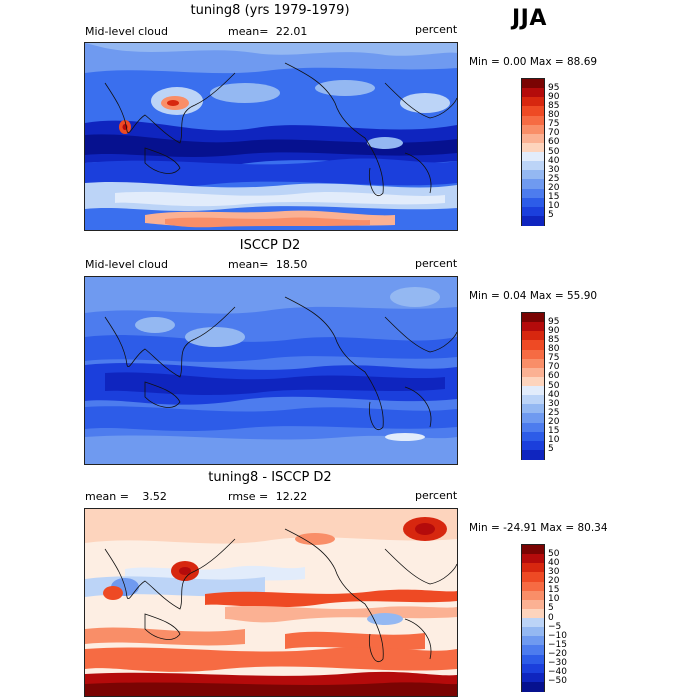 The image size is (700, 700). Describe the element at coordinates (533, 296) in the screenshot. I see `panel-2-minmax: Min = 0.04 Max = 55.90` at that location.